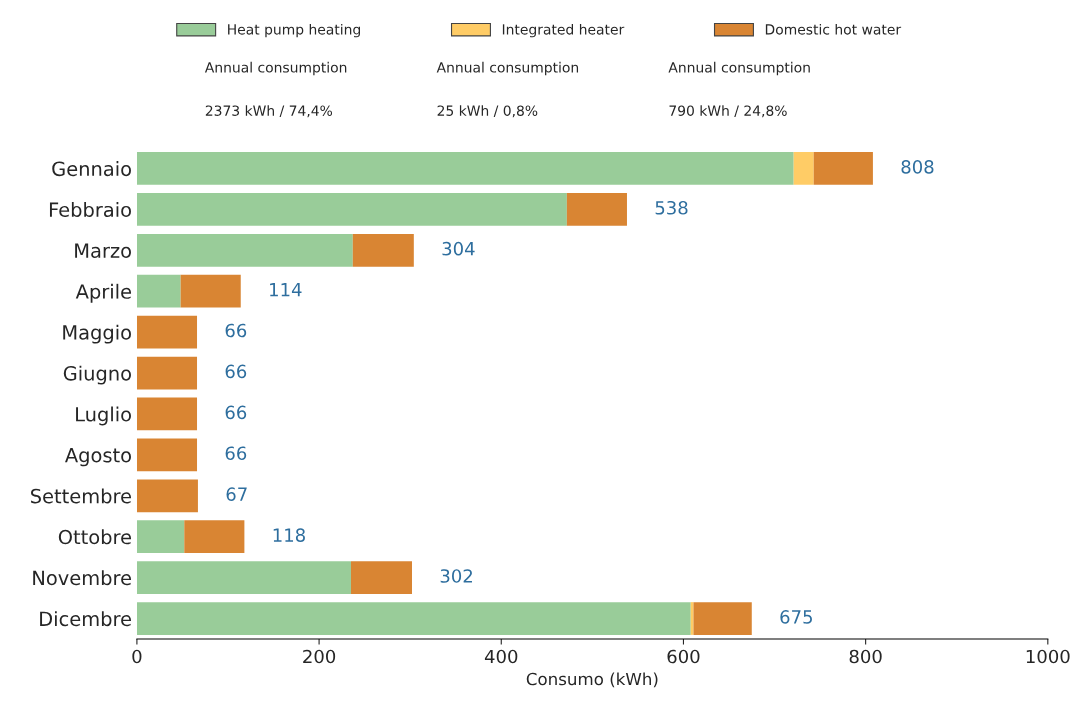 Image resolution: width=1078 pixels, height=722 pixels. What do you see at coordinates (95, 537) in the screenshot?
I see `y-tick-label: Ottobre` at bounding box center [95, 537].